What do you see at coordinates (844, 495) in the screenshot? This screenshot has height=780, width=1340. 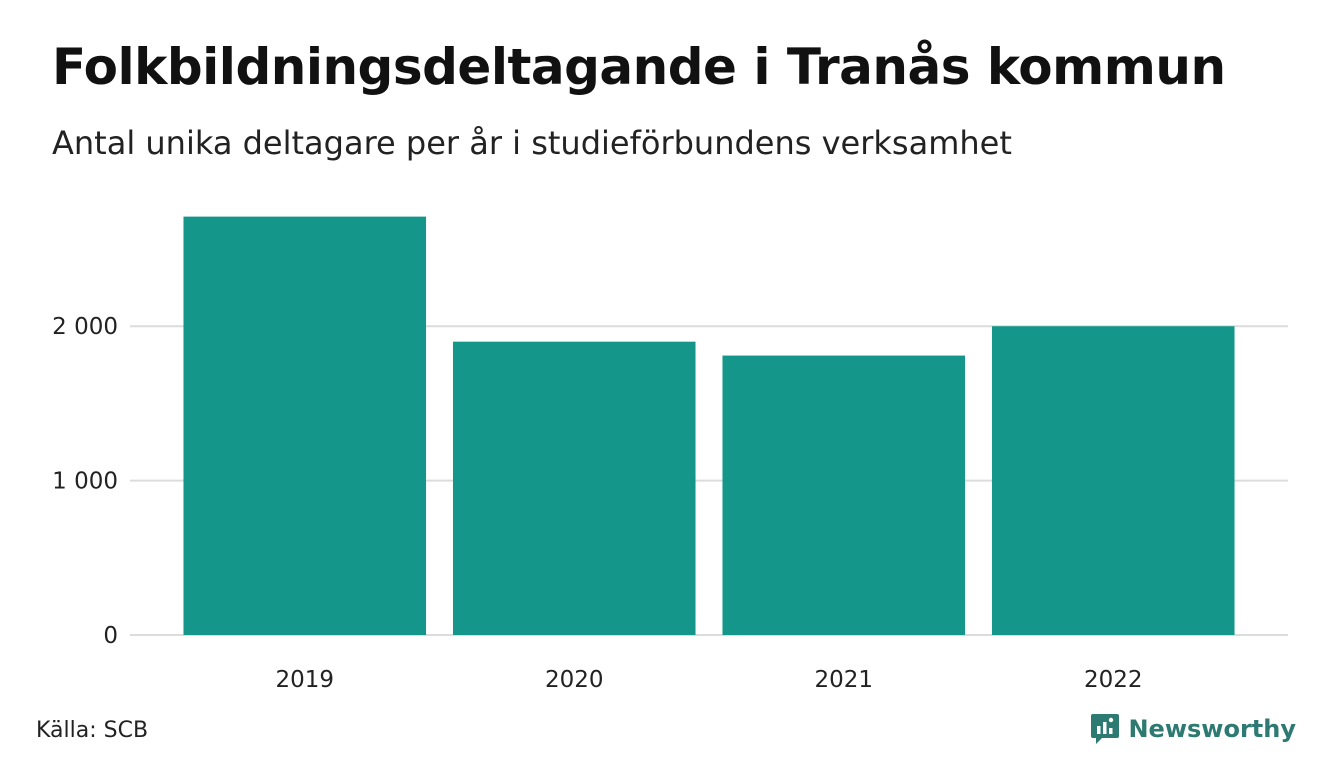 I see `bar-2021` at bounding box center [844, 495].